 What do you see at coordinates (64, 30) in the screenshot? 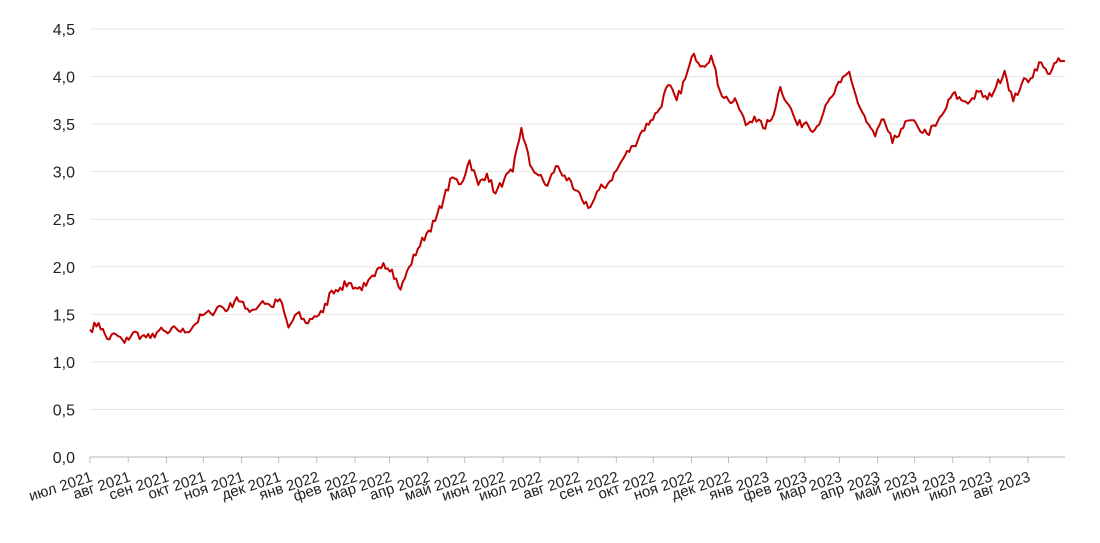
I see `y-tick-label: 4,5` at bounding box center [64, 30].